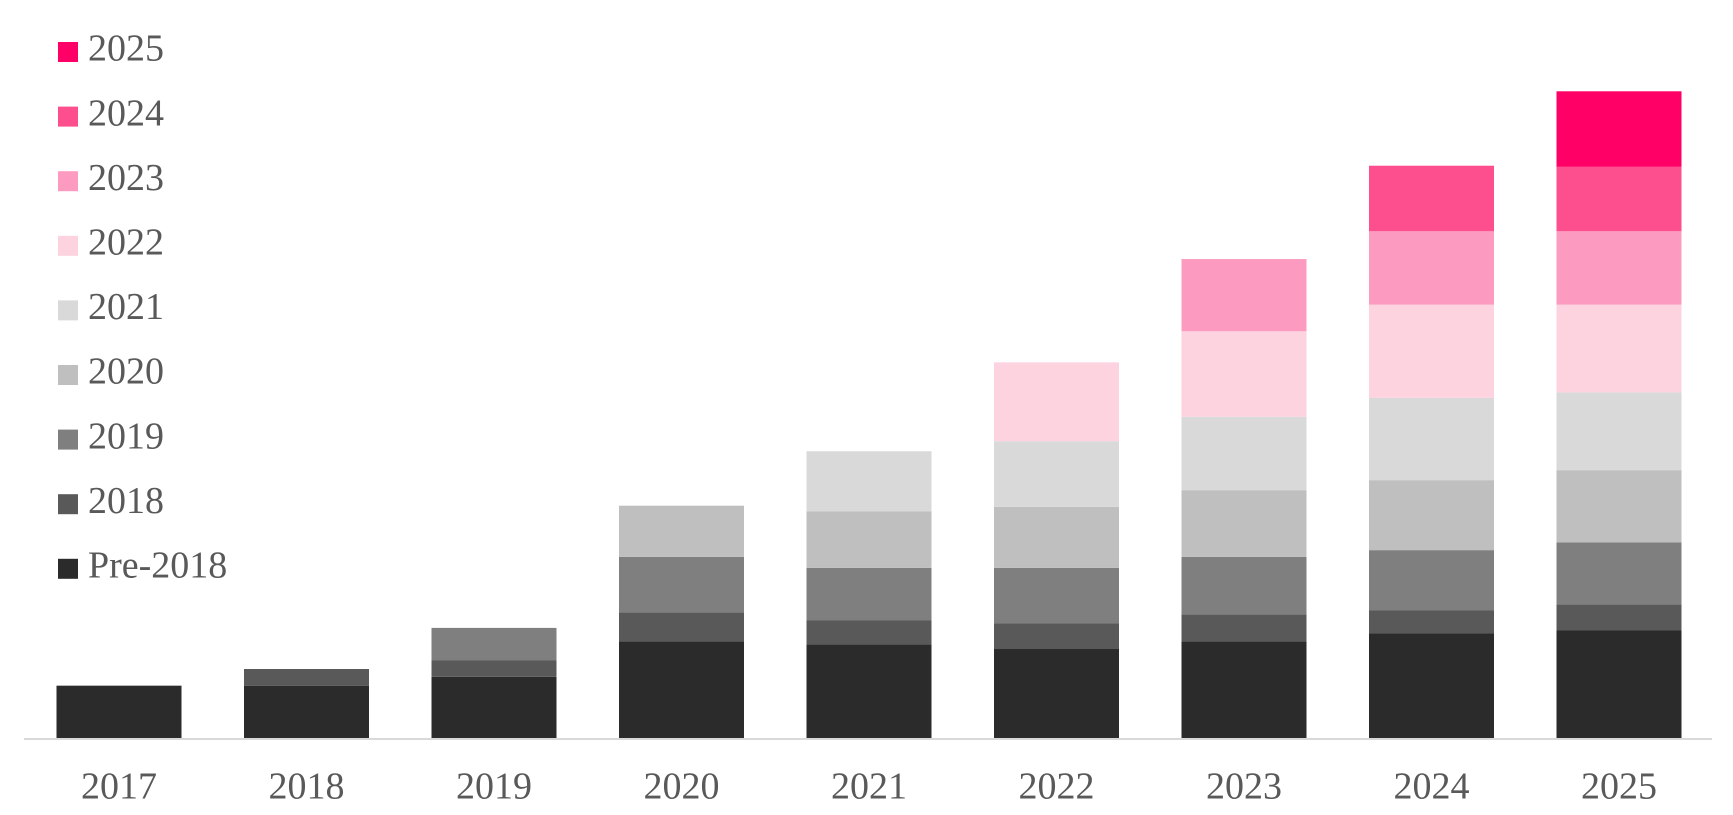 This screenshot has height=815, width=1733. I want to click on x-tick-label: 2021, so click(869, 787).